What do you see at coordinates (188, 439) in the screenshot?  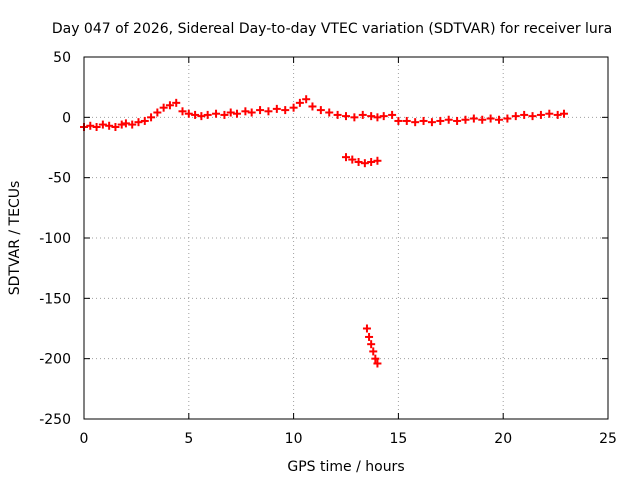 I see `x-tick-label: 5` at bounding box center [188, 439].